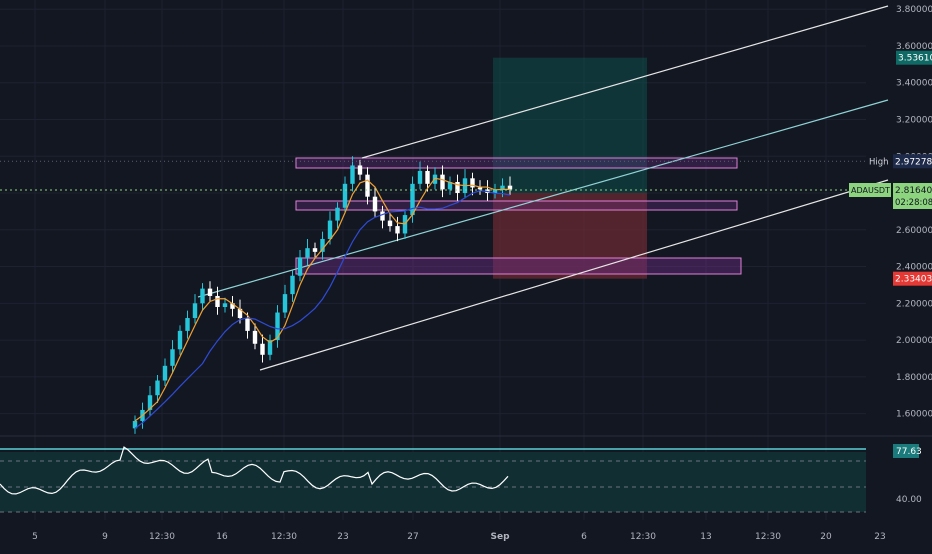 The width and height of the screenshot is (932, 554). I want to click on price-tick-label: 3.800000, so click(914, 10).